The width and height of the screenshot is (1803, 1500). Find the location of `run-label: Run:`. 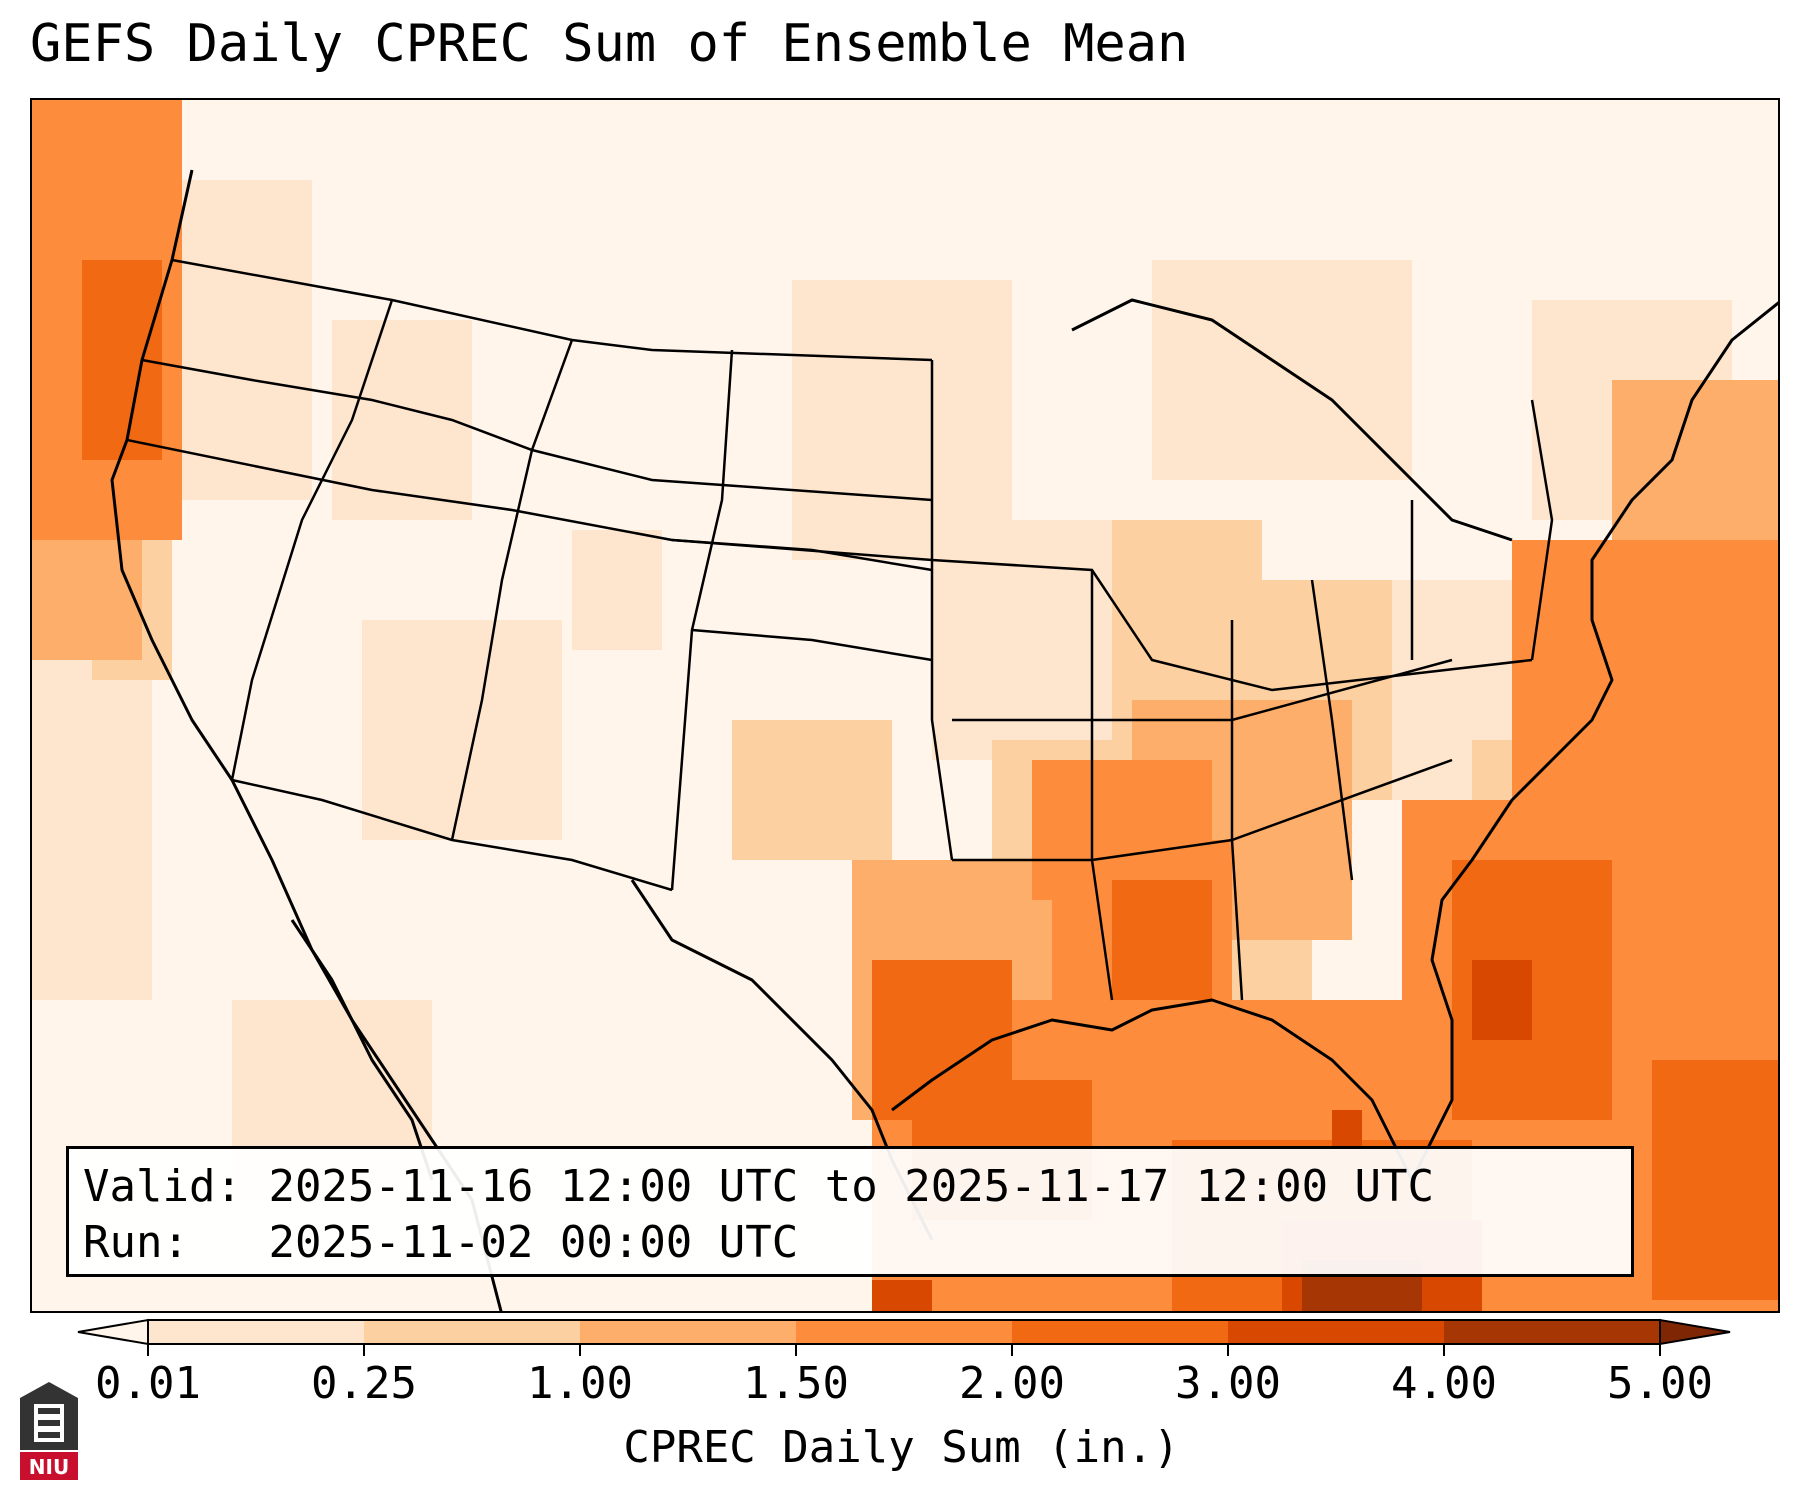

run-label: Run: is located at coordinates (136, 1242).